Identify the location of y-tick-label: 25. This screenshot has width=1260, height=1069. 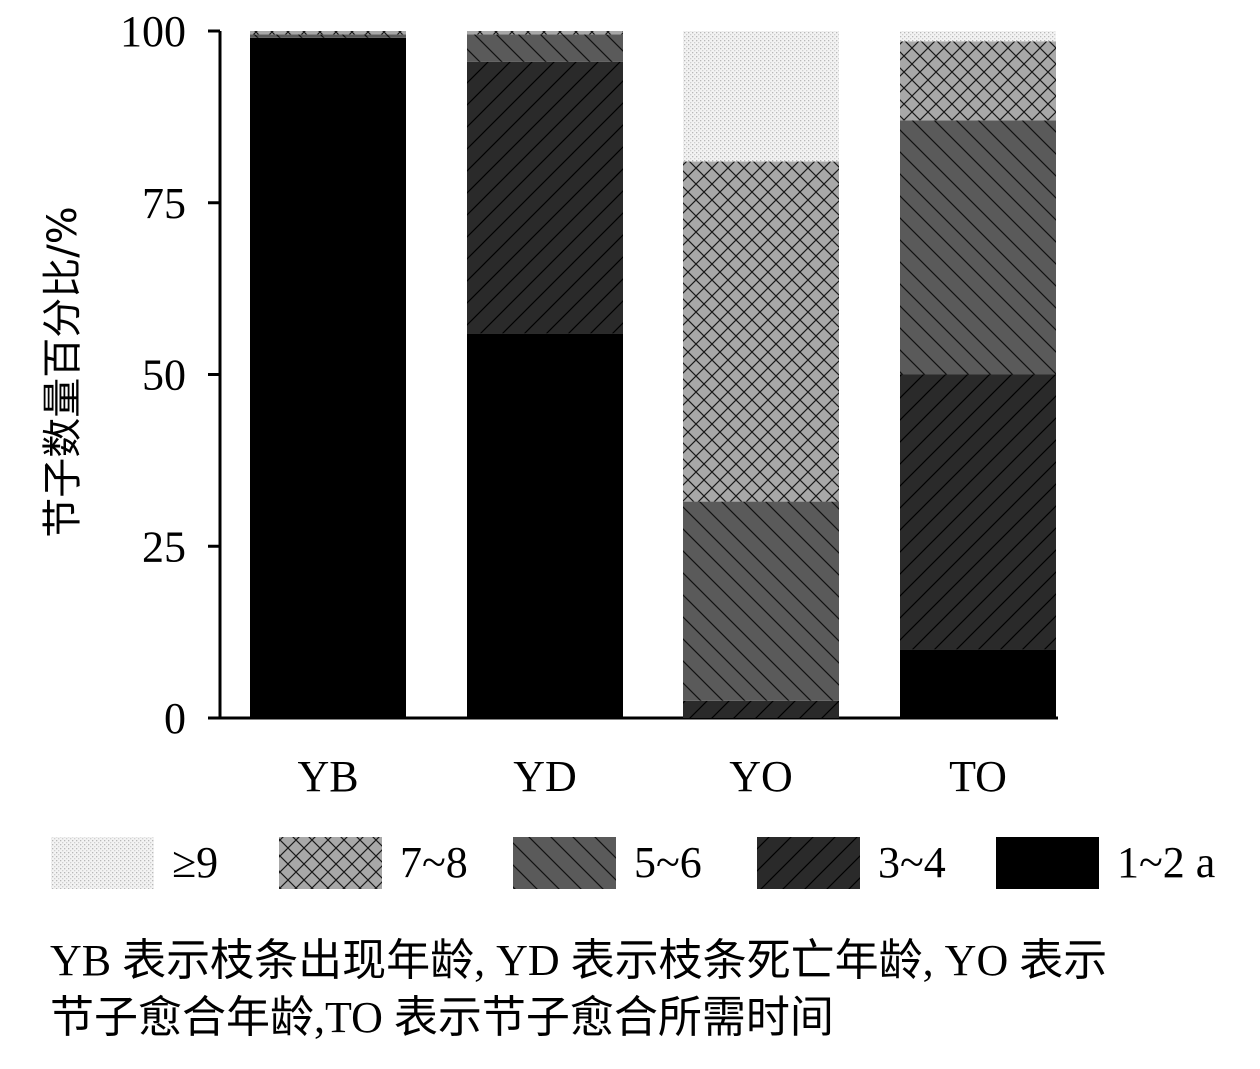
(164, 546).